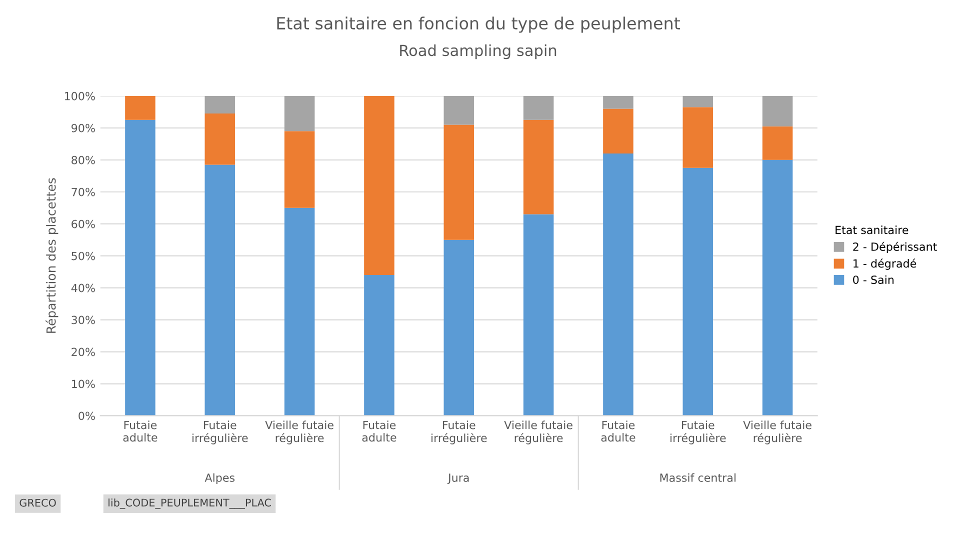 The height and width of the screenshot is (533, 956). I want to click on text: Jura, so click(458, 479).